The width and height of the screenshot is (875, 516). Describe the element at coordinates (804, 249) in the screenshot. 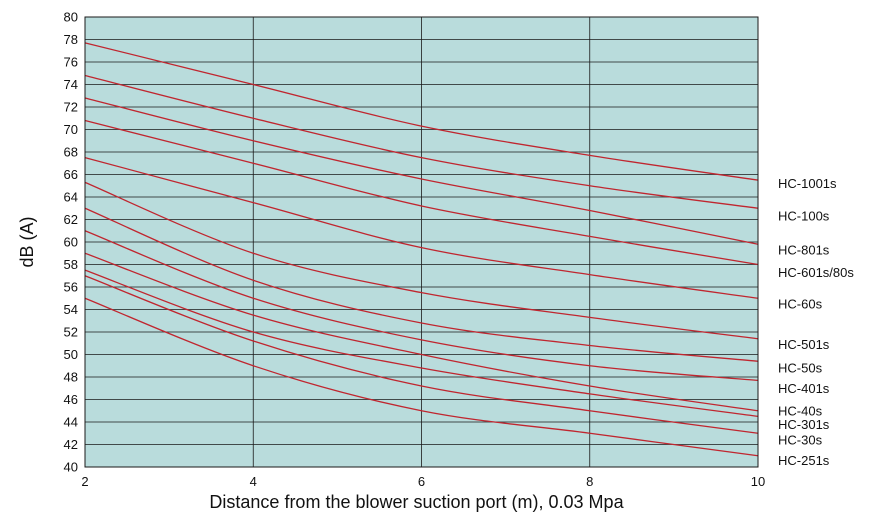

I see `series-label: HC-801s` at that location.